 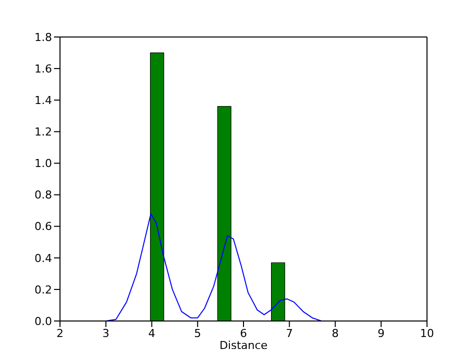 I want to click on x-tick-label: 10, so click(x=427, y=333).